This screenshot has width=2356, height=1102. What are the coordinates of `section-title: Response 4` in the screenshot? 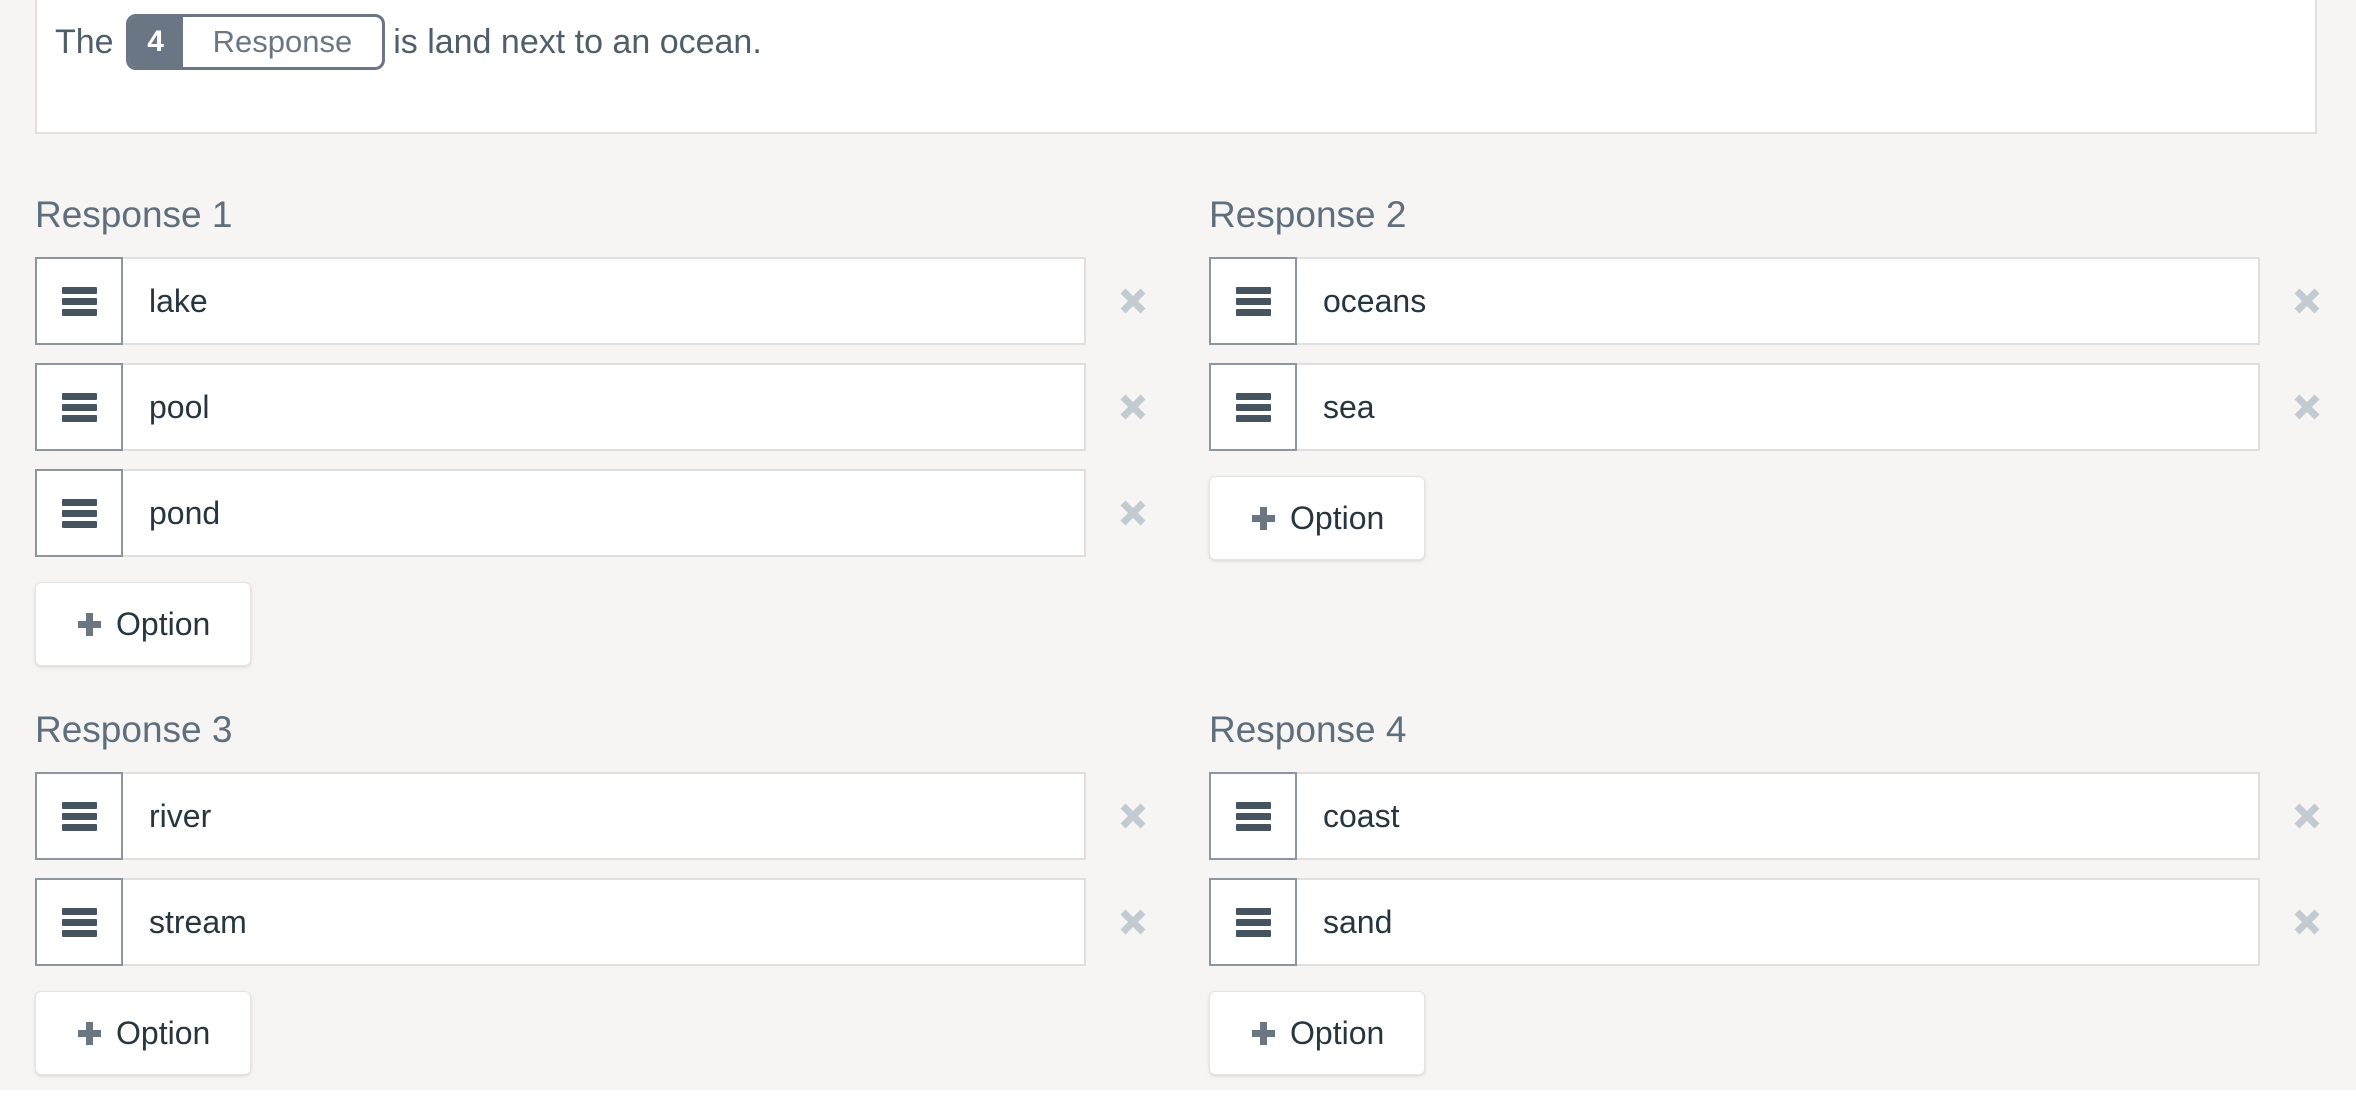 It's located at (1308, 729).